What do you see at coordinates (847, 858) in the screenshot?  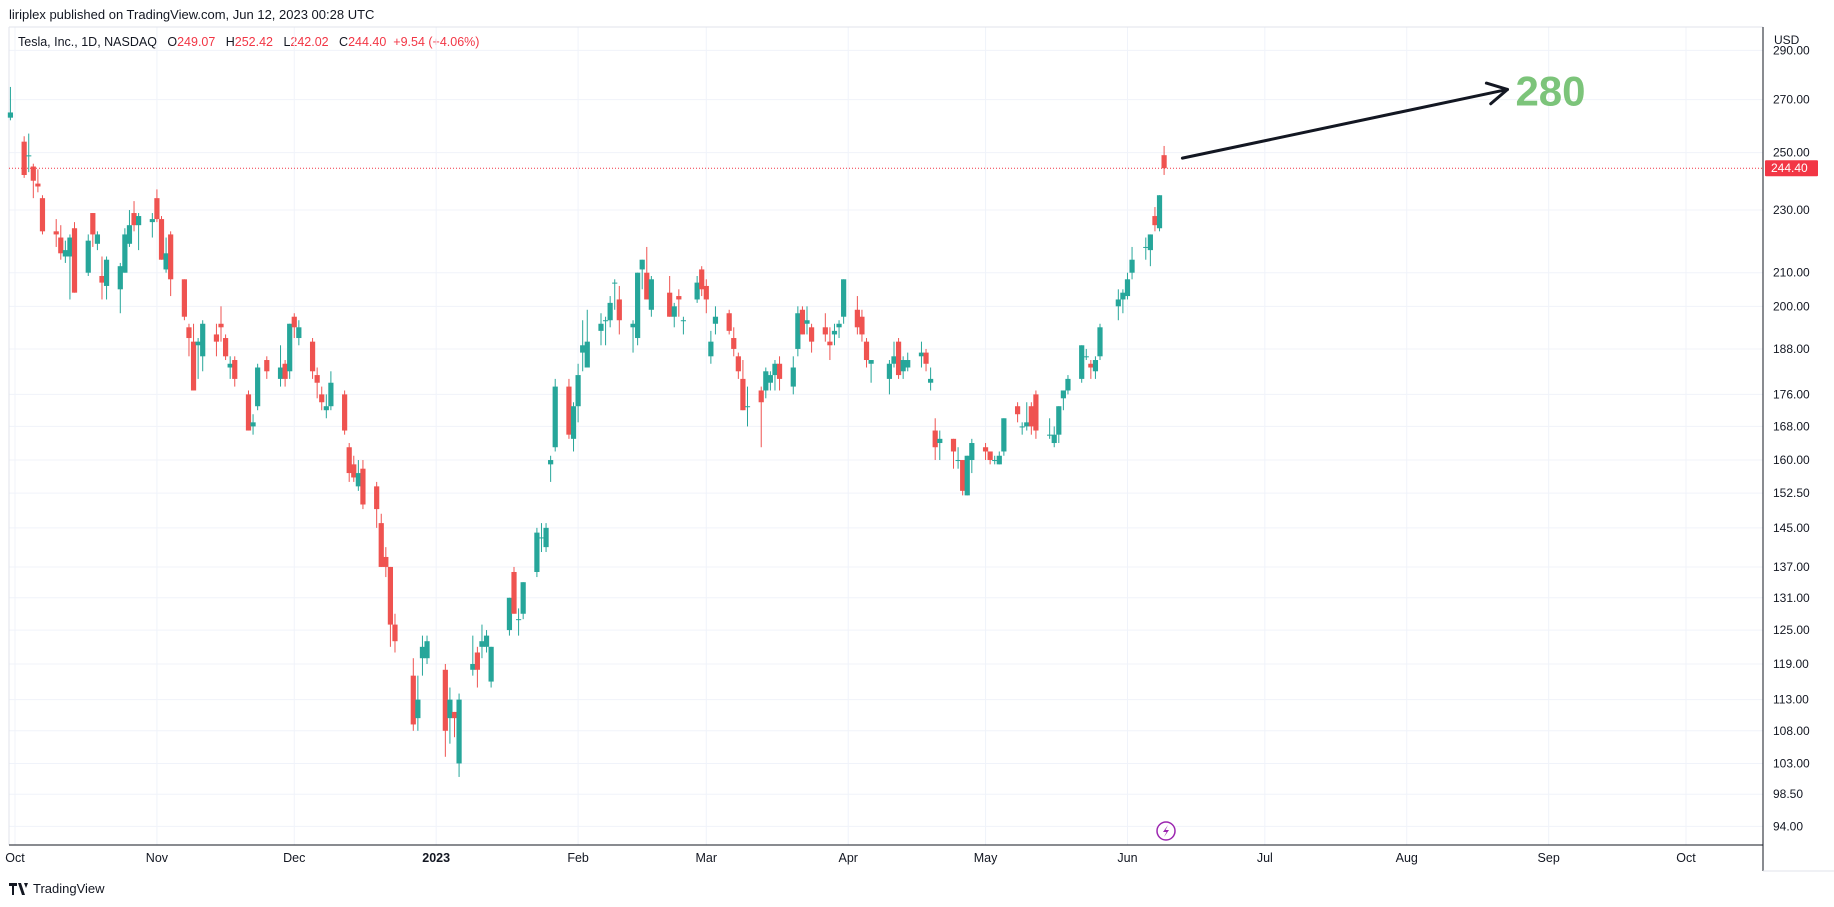 I see `x-tick-label: Apr` at bounding box center [847, 858].